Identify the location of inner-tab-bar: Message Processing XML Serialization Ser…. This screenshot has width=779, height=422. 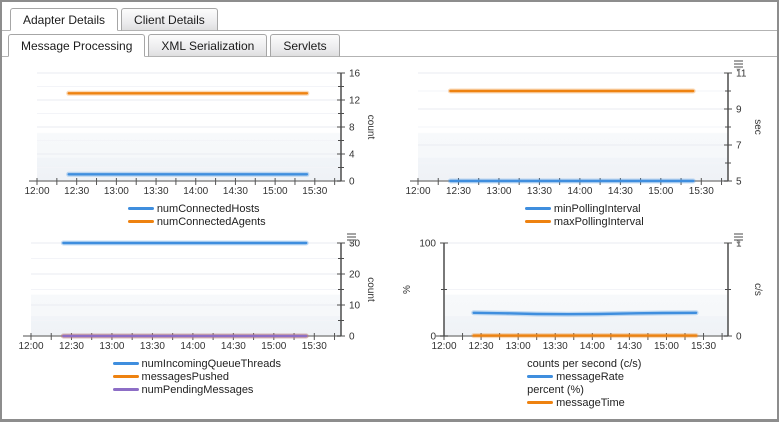
(389, 45).